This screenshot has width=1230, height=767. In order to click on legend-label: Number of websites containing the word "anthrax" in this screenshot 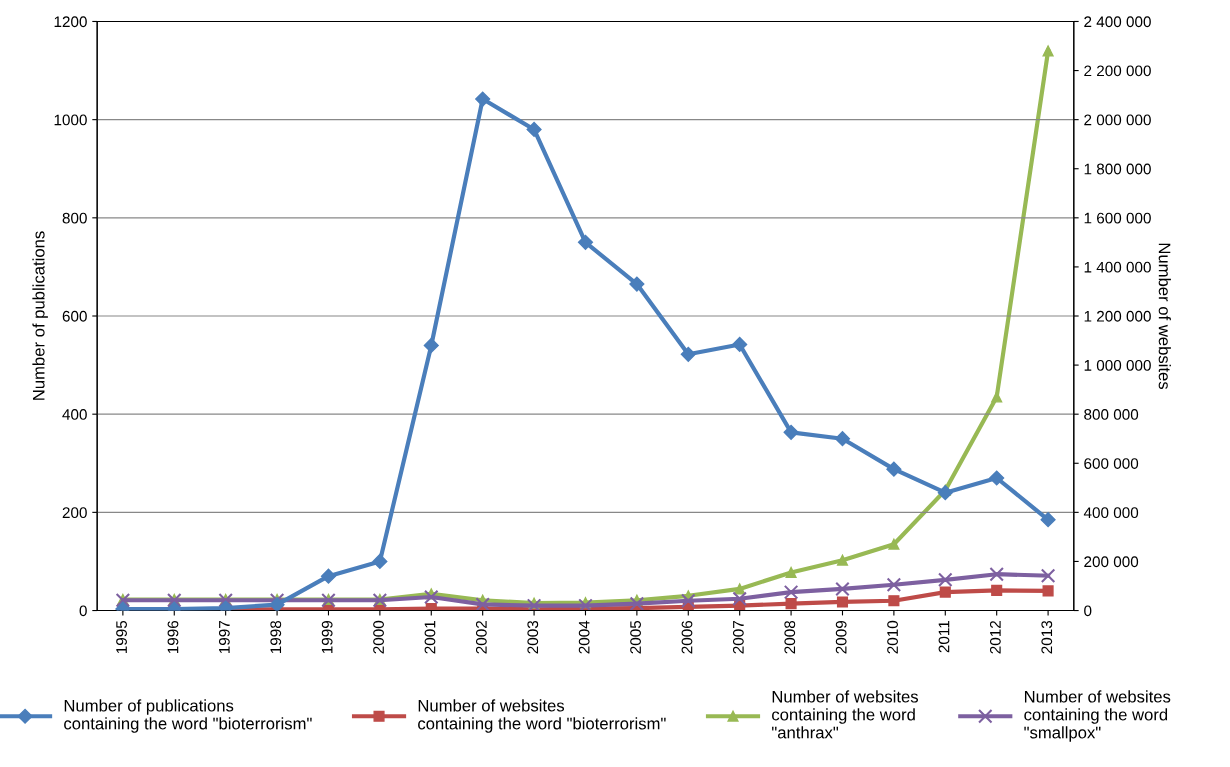, I will do `click(845, 714)`.